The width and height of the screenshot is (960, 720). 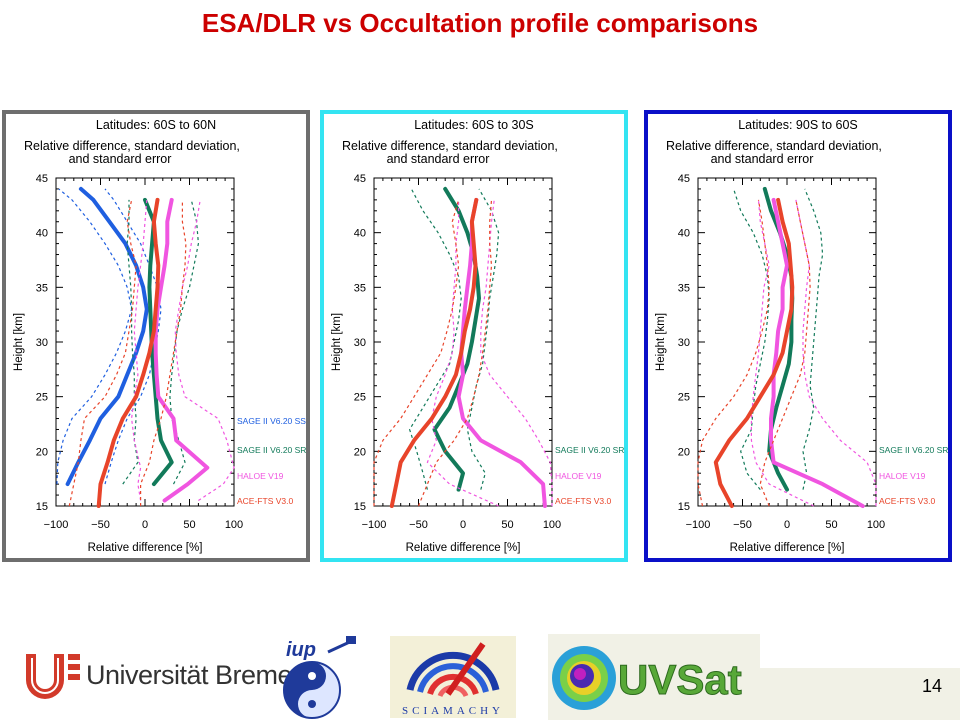 What do you see at coordinates (931, 686) in the screenshot?
I see `page-number: 14` at bounding box center [931, 686].